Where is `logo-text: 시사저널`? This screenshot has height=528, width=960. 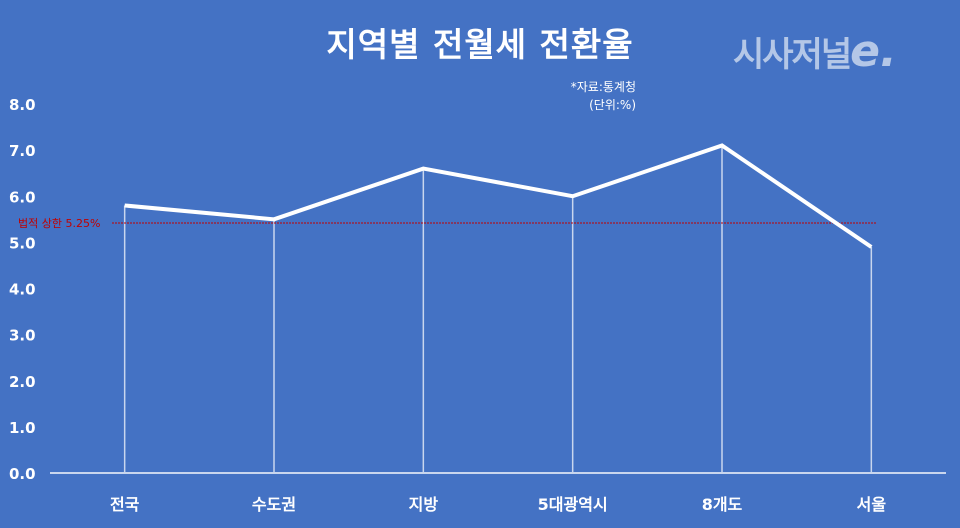 logo-text: 시사저널 is located at coordinates (792, 55).